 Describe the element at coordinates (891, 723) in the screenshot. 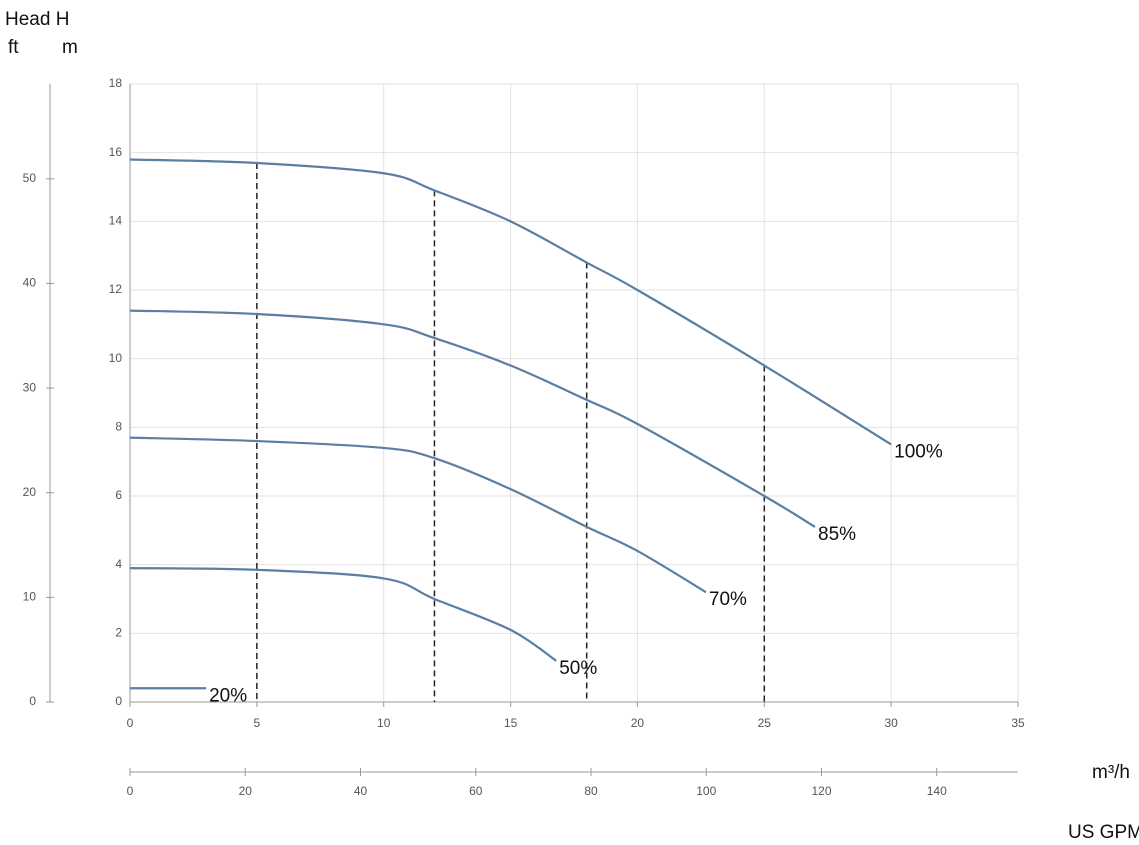

I see `x-tick-label: 30` at that location.